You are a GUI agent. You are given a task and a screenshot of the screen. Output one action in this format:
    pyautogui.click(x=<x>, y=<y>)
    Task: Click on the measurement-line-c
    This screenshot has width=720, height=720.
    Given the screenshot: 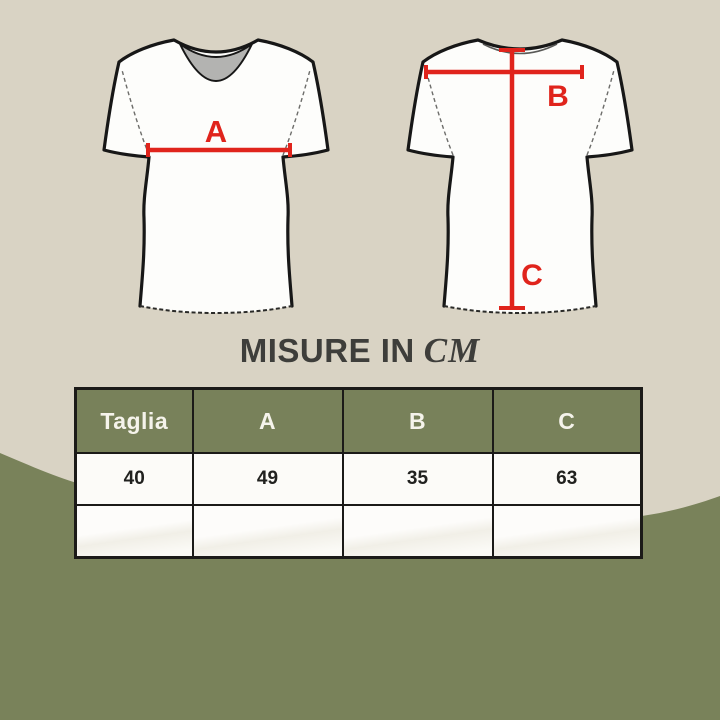 What is the action you would take?
    pyautogui.click(x=512, y=179)
    